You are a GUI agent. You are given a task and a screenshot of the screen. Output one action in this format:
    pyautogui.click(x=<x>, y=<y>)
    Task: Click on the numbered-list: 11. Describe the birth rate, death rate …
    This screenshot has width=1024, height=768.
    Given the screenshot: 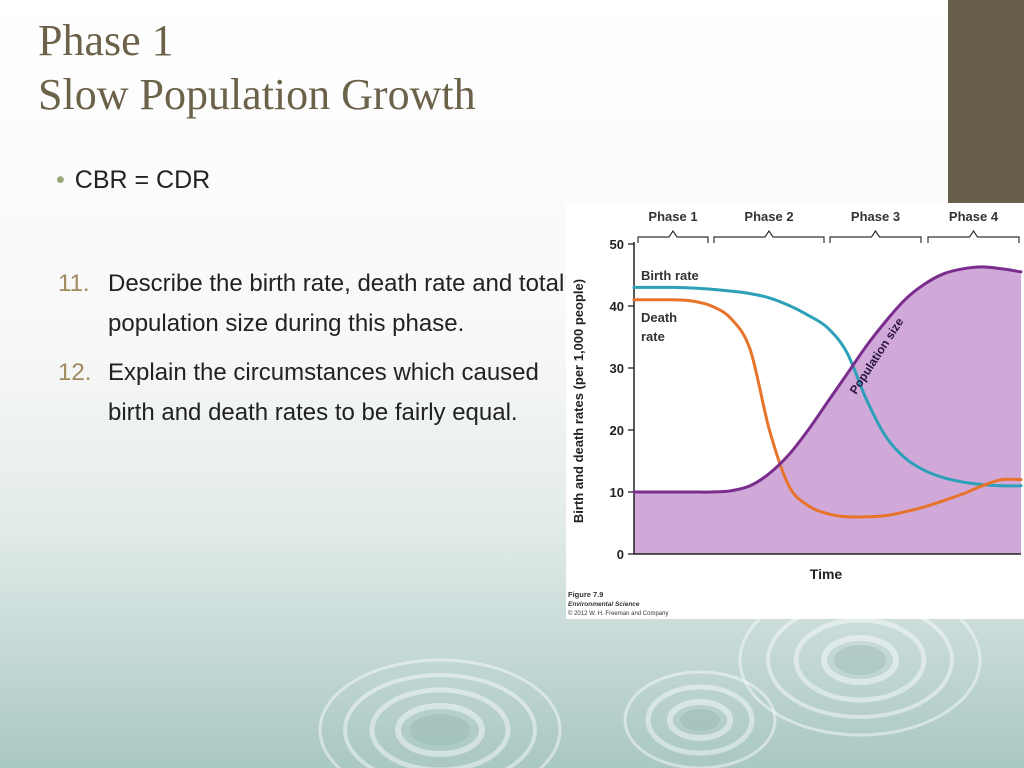 What is the action you would take?
    pyautogui.click(x=313, y=353)
    